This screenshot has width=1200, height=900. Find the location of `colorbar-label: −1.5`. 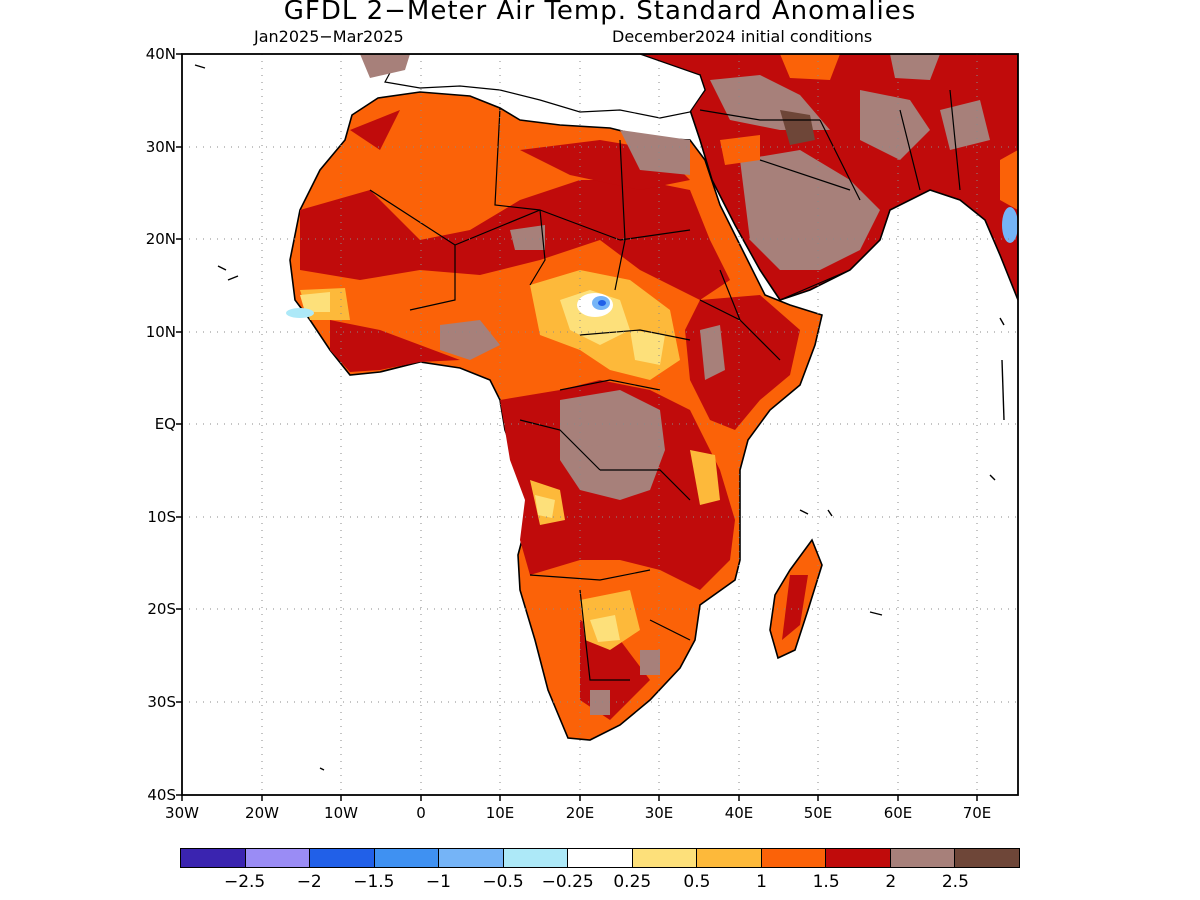

colorbar-label: −1.5 is located at coordinates (374, 882).